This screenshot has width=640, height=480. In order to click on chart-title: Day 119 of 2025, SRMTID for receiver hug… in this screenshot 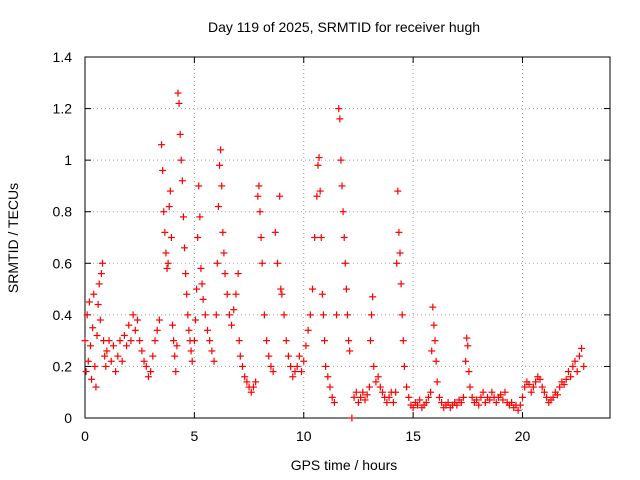, I will do `click(344, 27)`.